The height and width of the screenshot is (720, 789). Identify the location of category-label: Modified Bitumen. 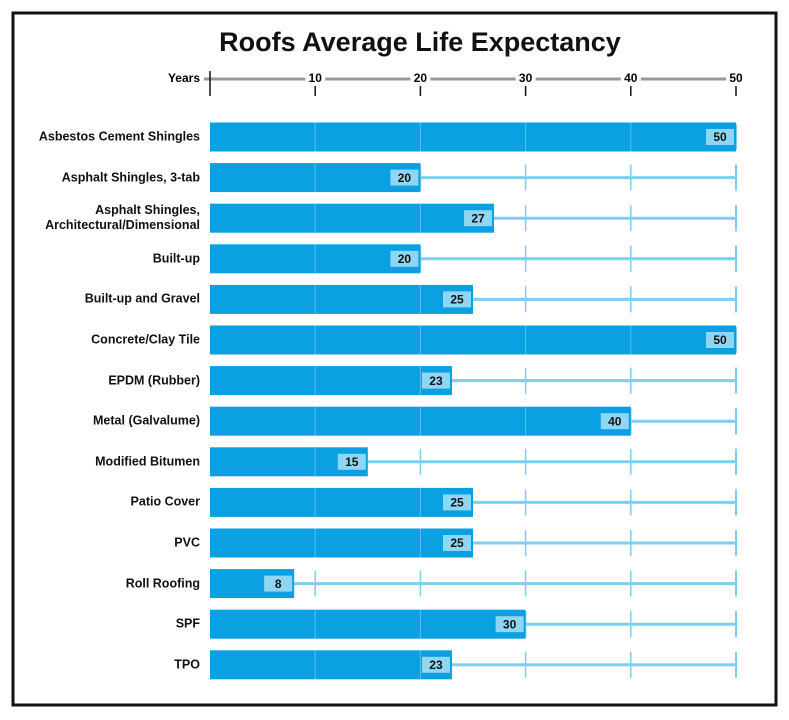
(147, 461).